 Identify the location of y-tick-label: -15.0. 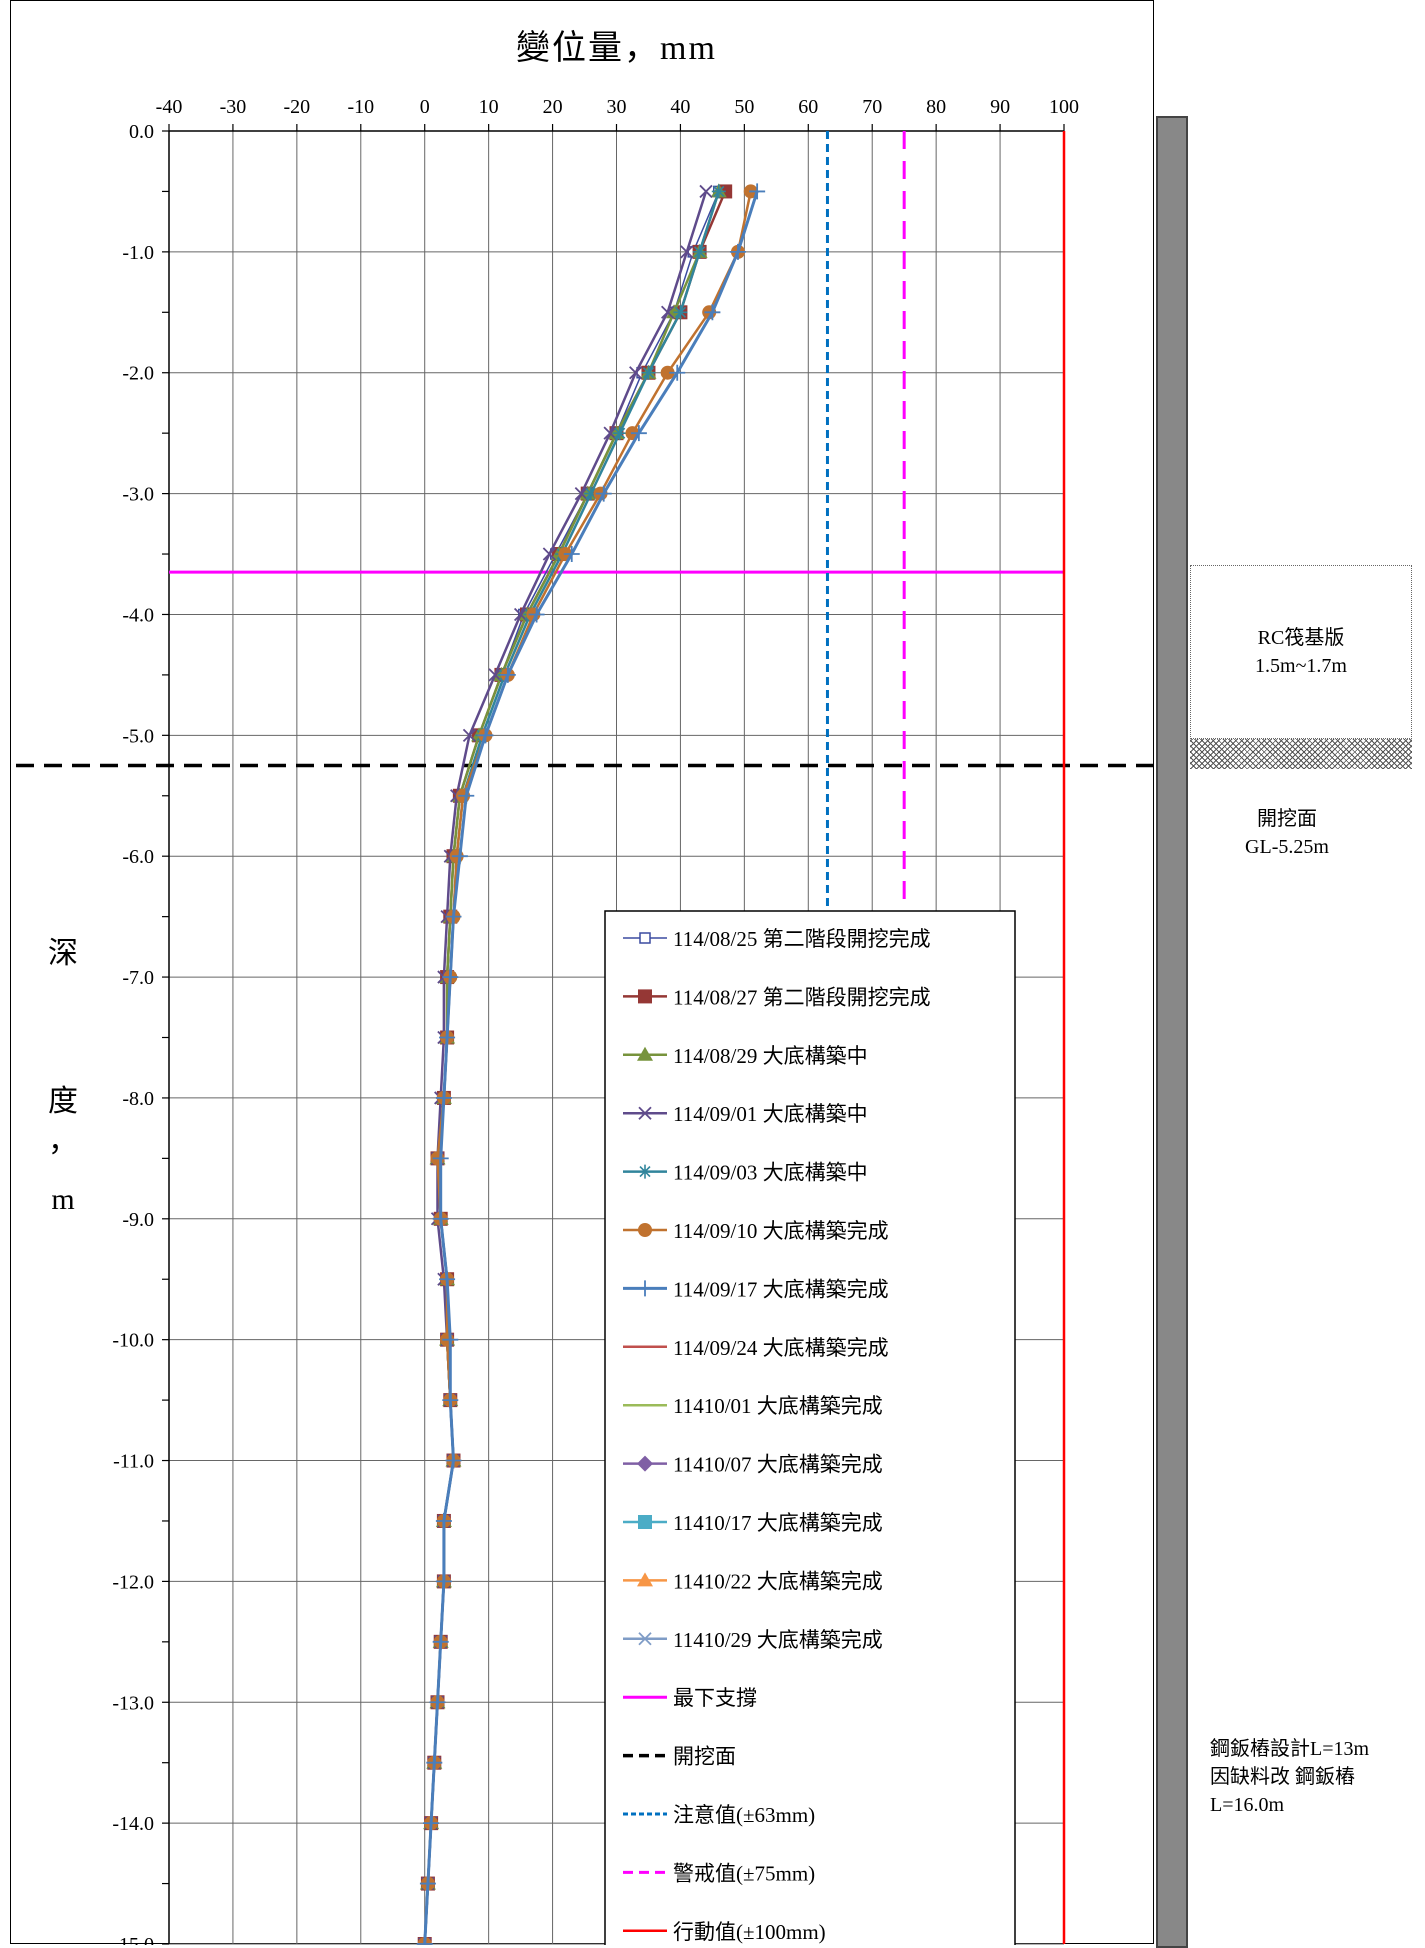
(133, 1939).